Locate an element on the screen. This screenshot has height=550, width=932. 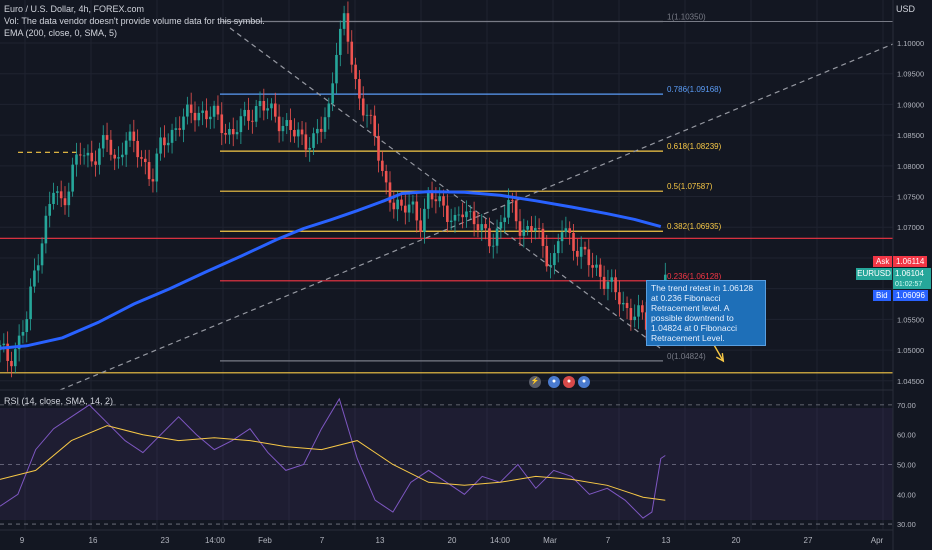
rsi-legend: RSI (14, close, SMA, 14, 2) is located at coordinates (59, 401).